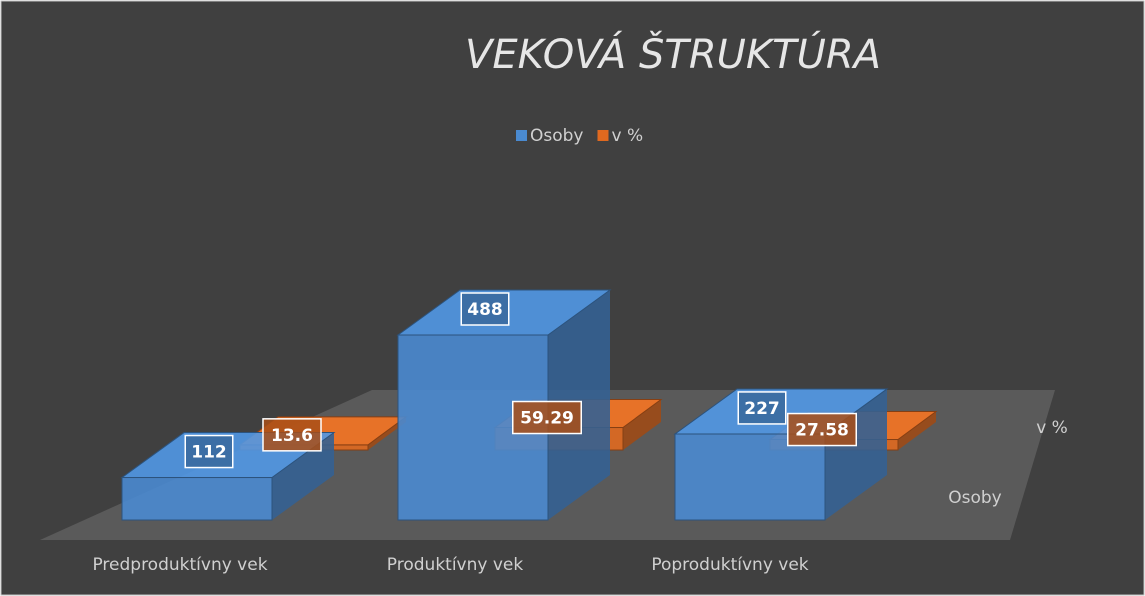  What do you see at coordinates (729, 565) in the screenshot?
I see `x-tick-label: Poproduktívny vek` at bounding box center [729, 565].